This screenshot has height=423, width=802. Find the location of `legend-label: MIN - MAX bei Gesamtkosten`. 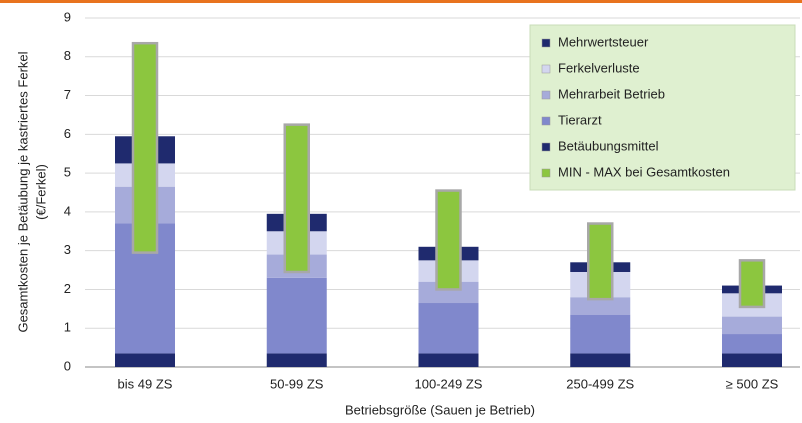

legend-label: MIN - MAX bei Gesamtkosten is located at coordinates (644, 171).